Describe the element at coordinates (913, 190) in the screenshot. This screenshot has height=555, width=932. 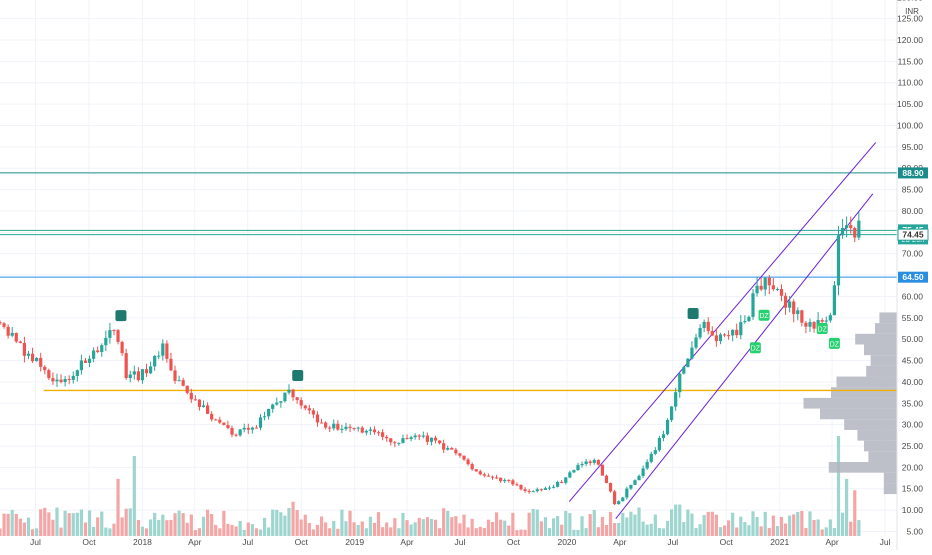
I see `price-tick-label: 85.00` at that location.